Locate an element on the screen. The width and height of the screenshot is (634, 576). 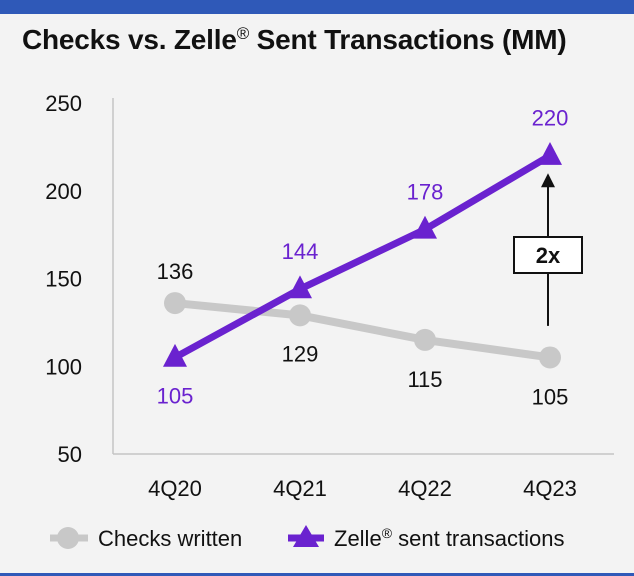
annotation-box is located at coordinates (548, 255).